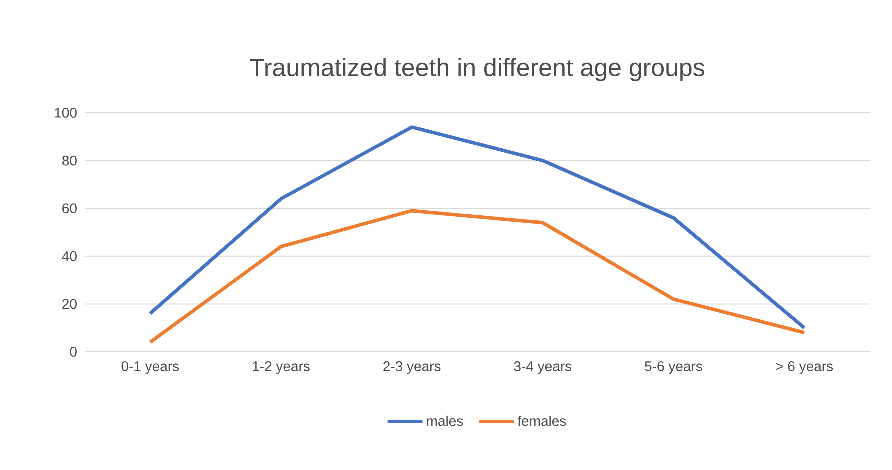  I want to click on y-tick-label: 0, so click(73, 352).